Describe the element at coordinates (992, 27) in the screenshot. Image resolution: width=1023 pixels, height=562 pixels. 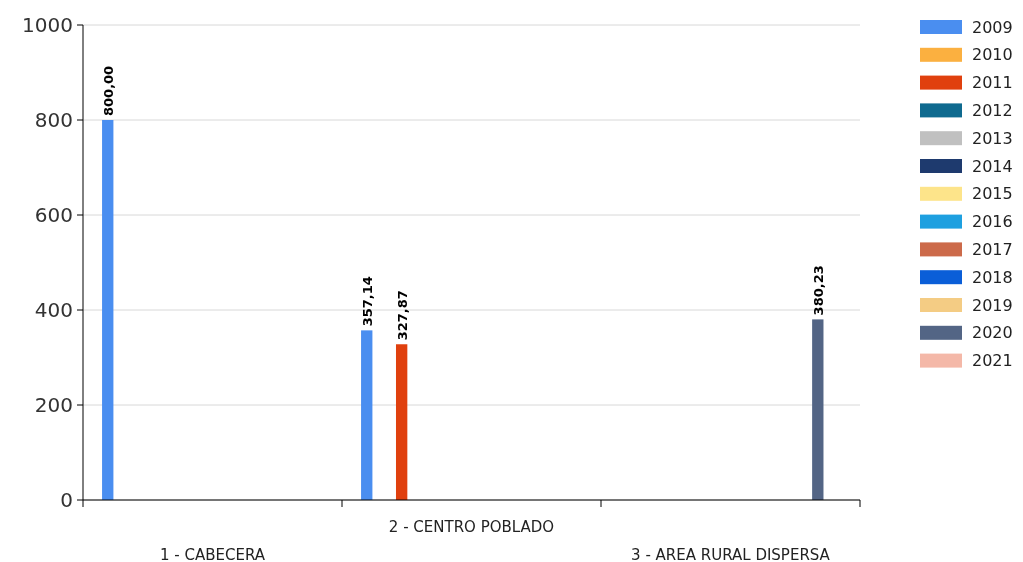
I see `legend-label: 2009` at that location.